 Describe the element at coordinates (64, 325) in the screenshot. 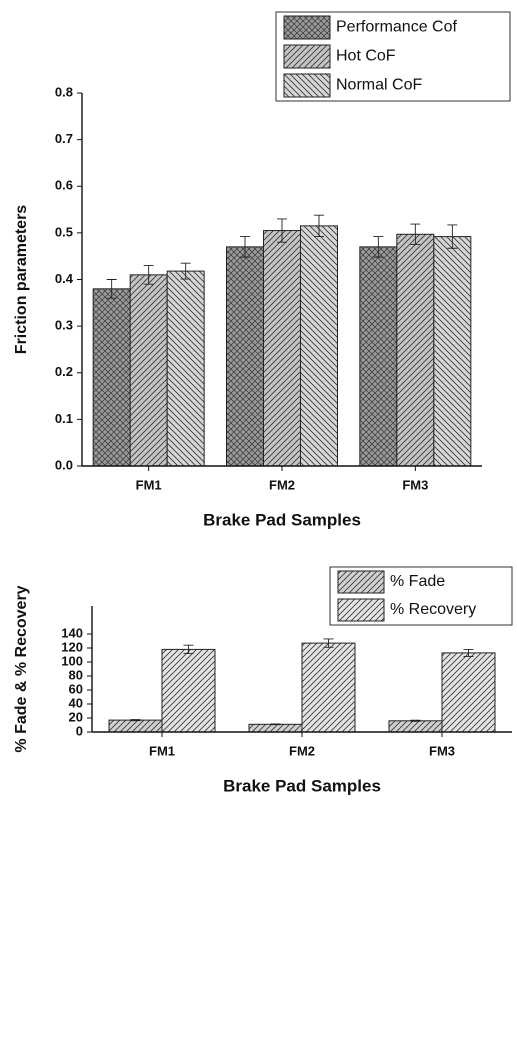

I see `y-tick-label: 0.3` at that location.